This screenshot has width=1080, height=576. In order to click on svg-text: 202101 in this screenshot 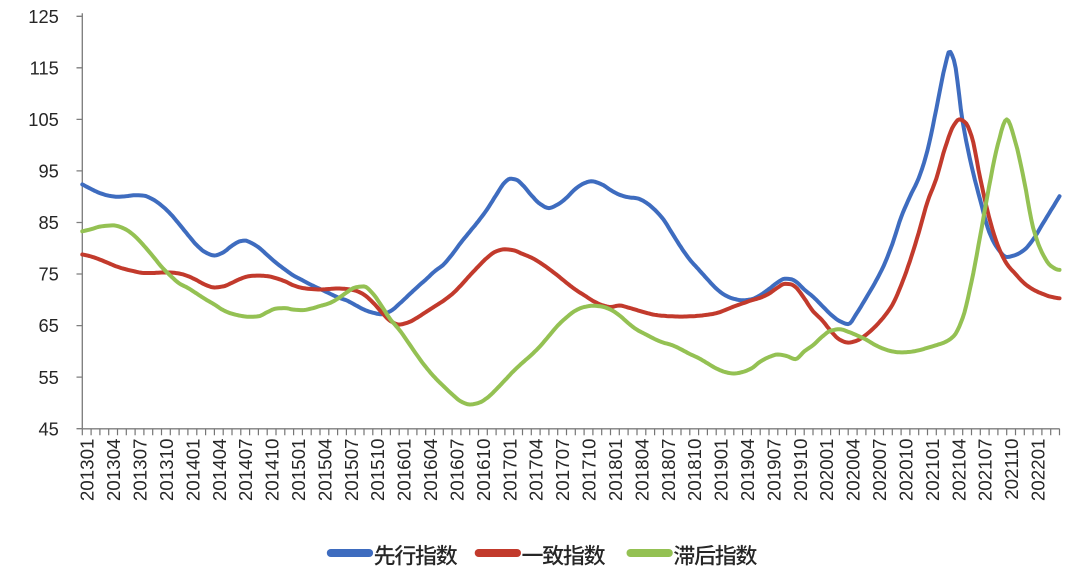, I will do `click(932, 470)`.